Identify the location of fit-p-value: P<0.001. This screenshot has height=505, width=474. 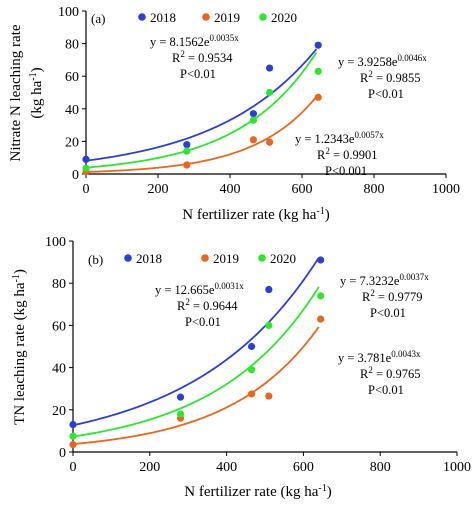
(346, 171).